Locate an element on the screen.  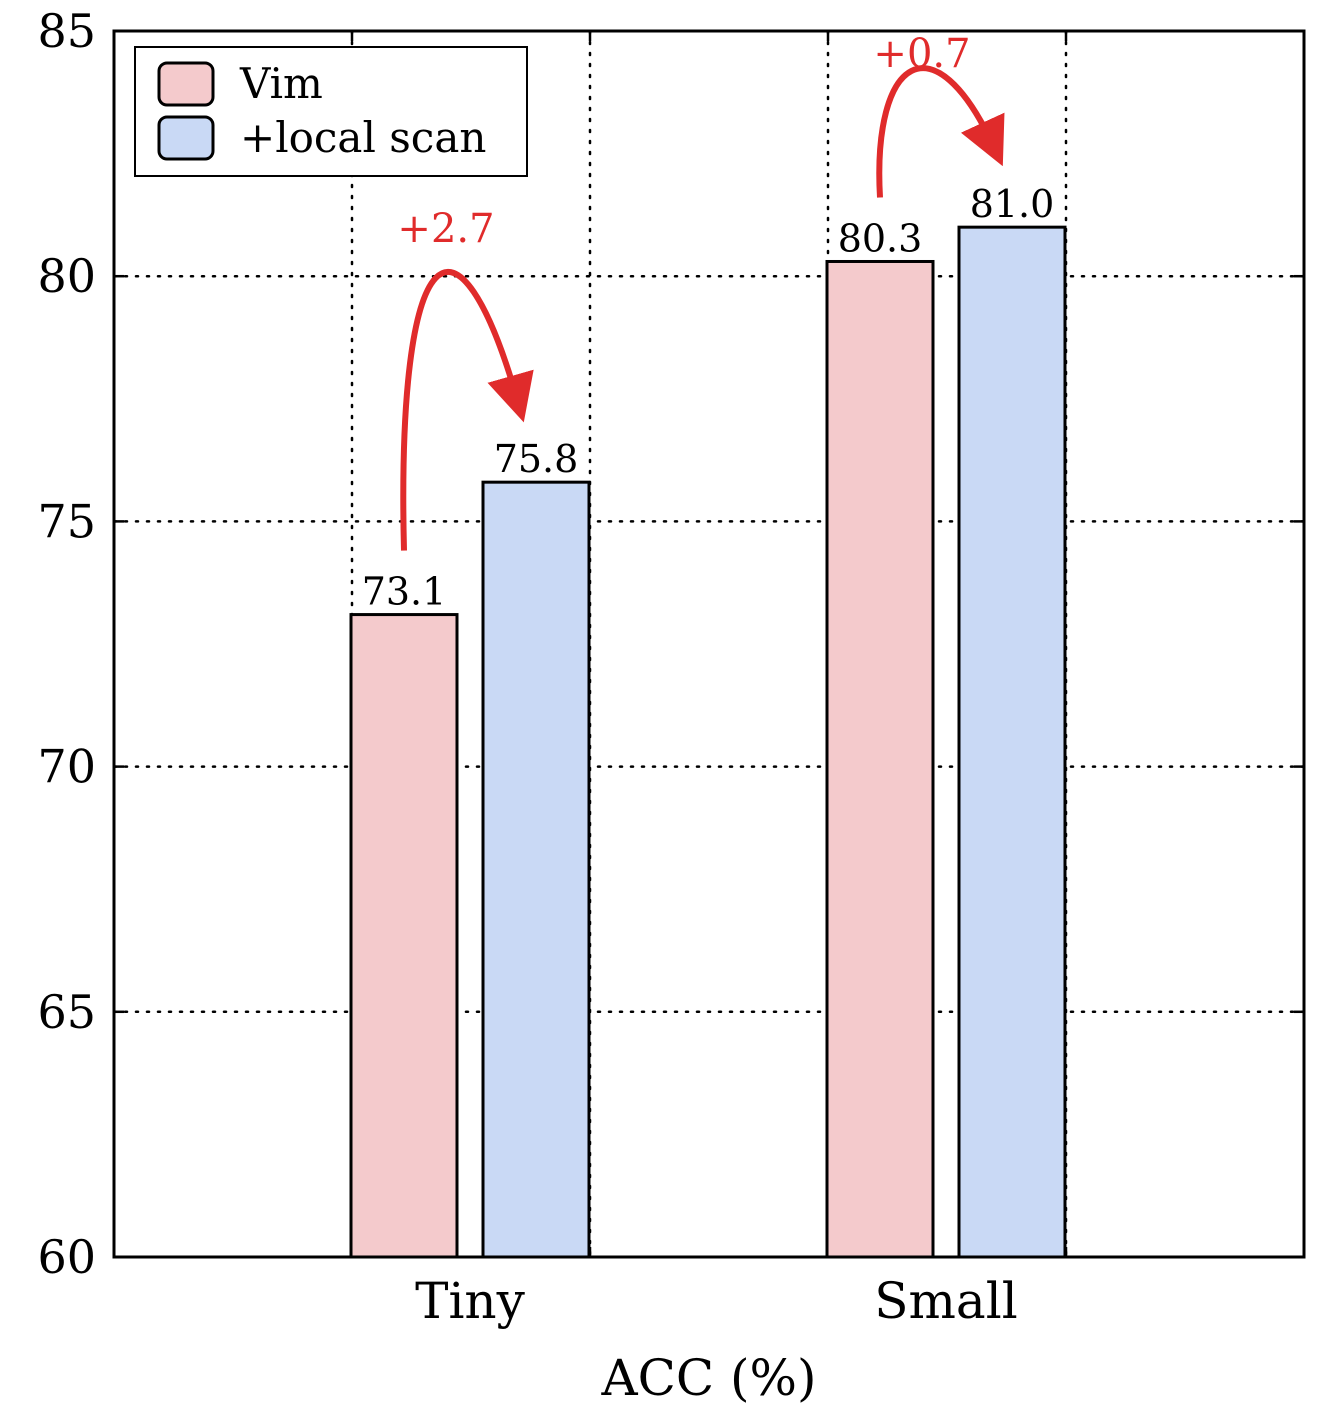
legend-label: +local scan is located at coordinates (363, 137).